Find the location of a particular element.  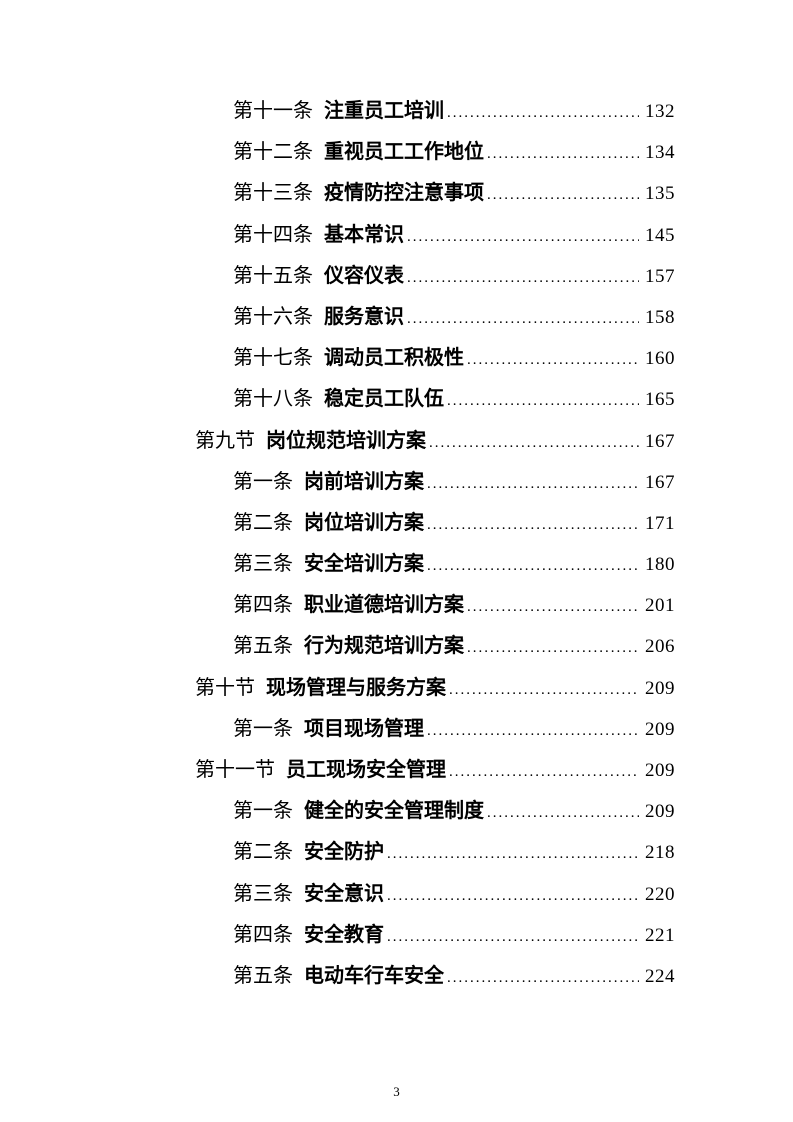

toc-entry-title: 注重员工培训 is located at coordinates (384, 111).